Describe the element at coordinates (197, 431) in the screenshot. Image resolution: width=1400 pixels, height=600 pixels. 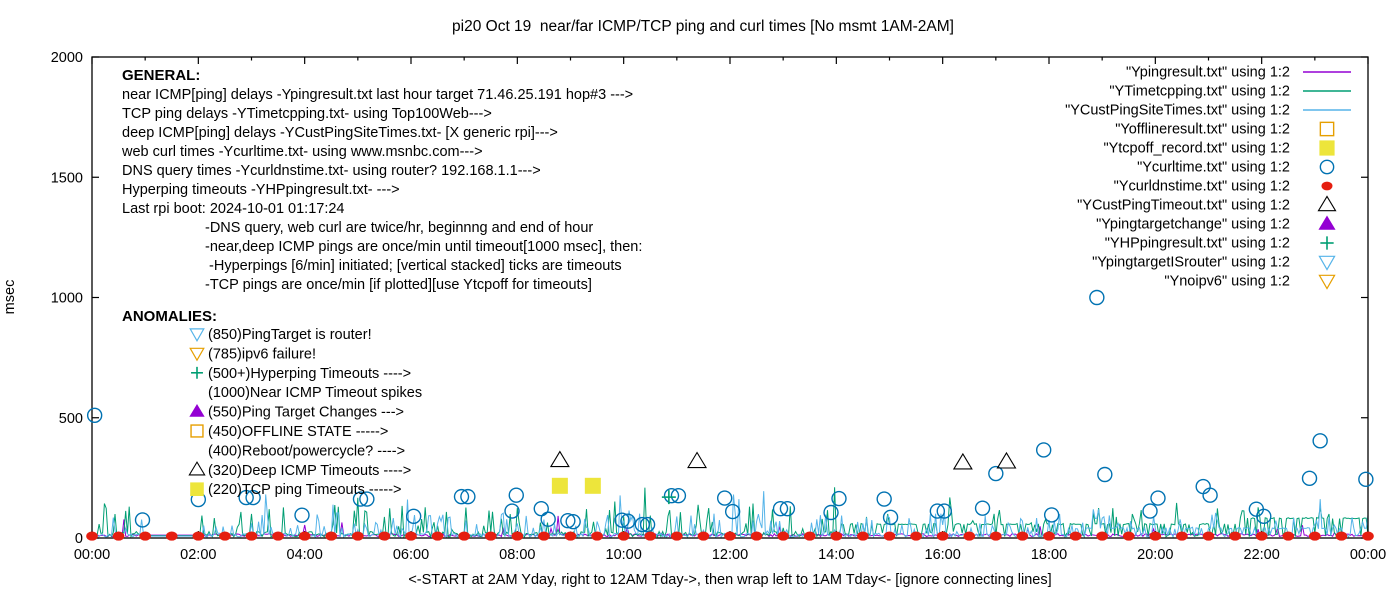
I see `square-open-icon` at that location.